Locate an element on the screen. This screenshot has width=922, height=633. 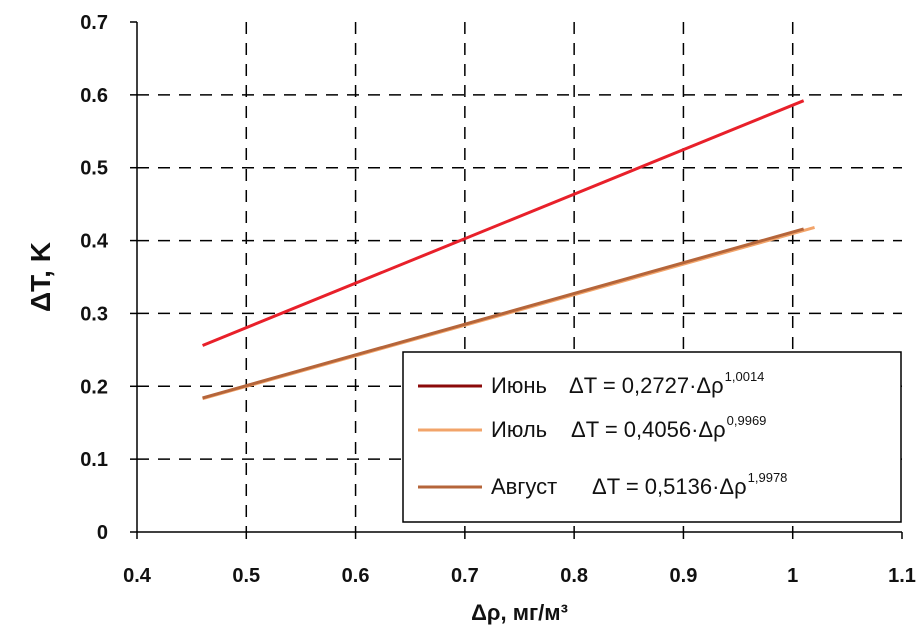
legend-series-name: Август is located at coordinates (524, 486).